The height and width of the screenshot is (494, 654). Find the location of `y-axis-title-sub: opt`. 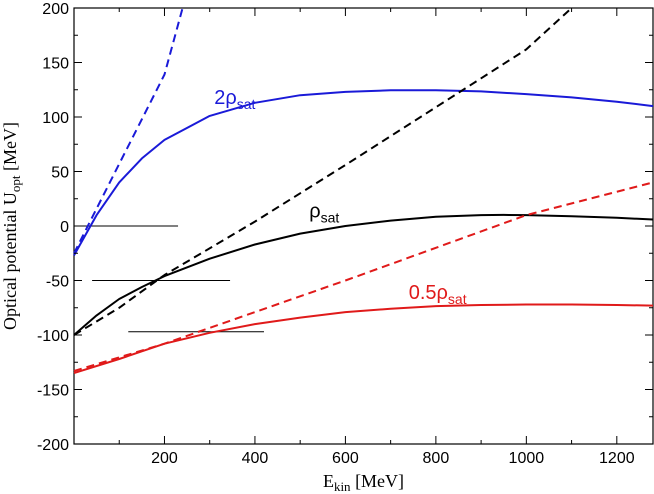

y-axis-title-sub: opt is located at coordinates (15, 183).